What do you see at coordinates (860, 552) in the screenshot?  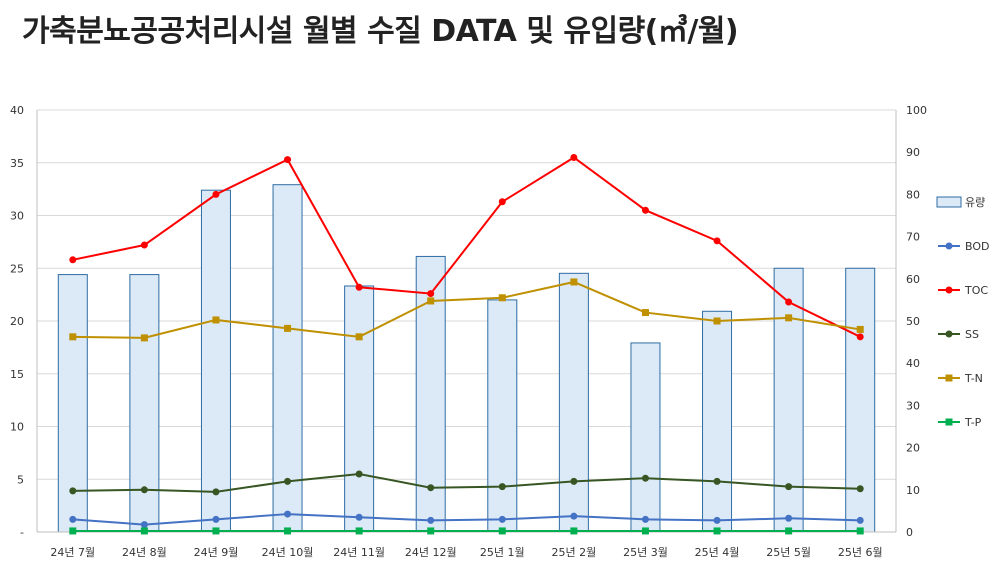 I see `x-axis-tick-label: 25년 6월` at bounding box center [860, 552].